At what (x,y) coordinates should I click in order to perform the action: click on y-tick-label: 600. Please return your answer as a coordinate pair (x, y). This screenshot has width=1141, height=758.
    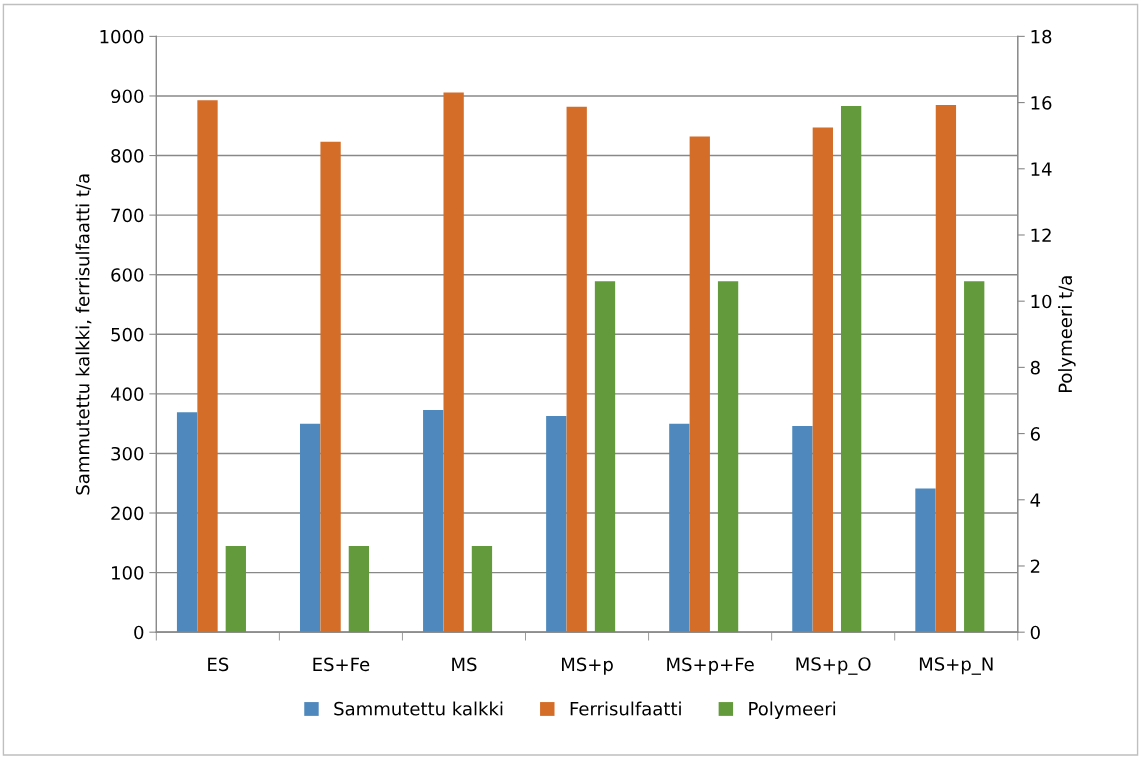
    Looking at the image, I should click on (127, 275).